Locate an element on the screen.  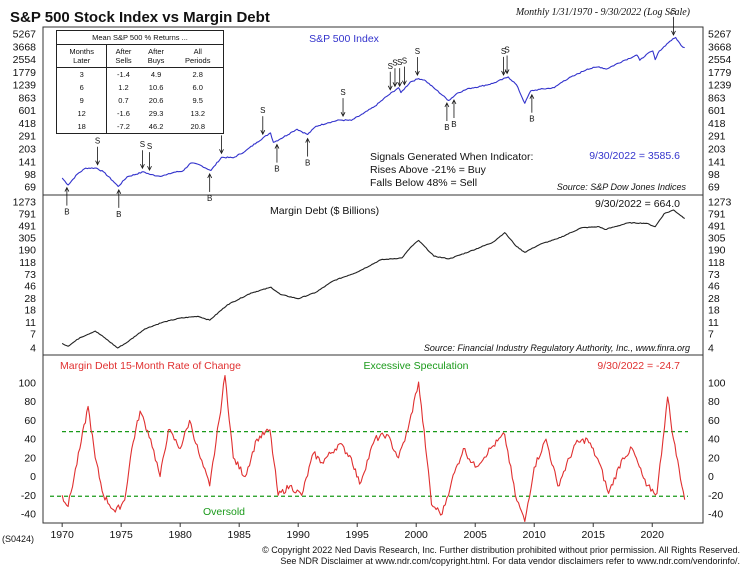
sp500-tick-right: 1239 is located at coordinates (720, 86).